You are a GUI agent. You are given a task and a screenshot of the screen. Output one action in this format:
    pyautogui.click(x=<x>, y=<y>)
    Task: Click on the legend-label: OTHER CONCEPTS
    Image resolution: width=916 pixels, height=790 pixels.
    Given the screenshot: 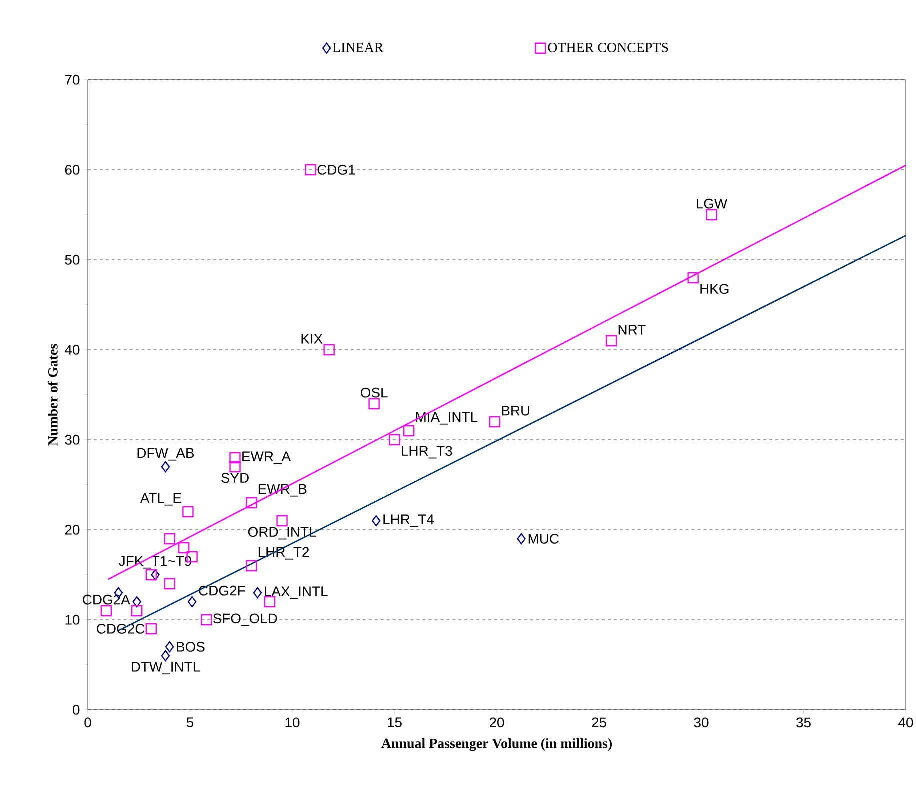 What is the action you would take?
    pyautogui.click(x=608, y=47)
    